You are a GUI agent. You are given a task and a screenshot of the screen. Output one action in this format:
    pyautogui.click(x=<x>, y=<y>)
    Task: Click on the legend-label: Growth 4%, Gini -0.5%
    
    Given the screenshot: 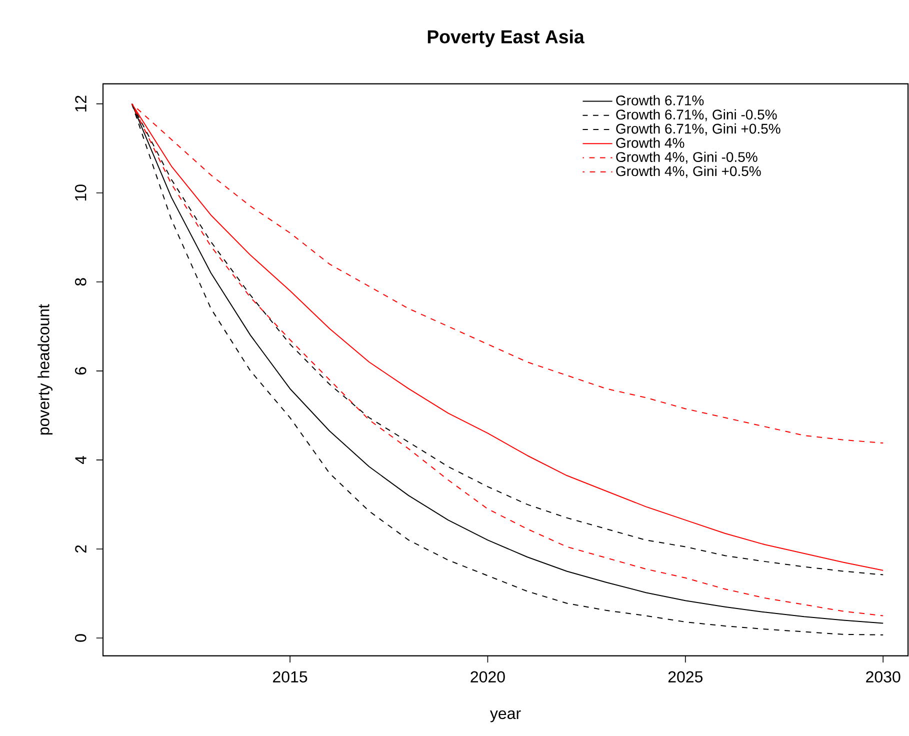 What is the action you would take?
    pyautogui.click(x=687, y=158)
    